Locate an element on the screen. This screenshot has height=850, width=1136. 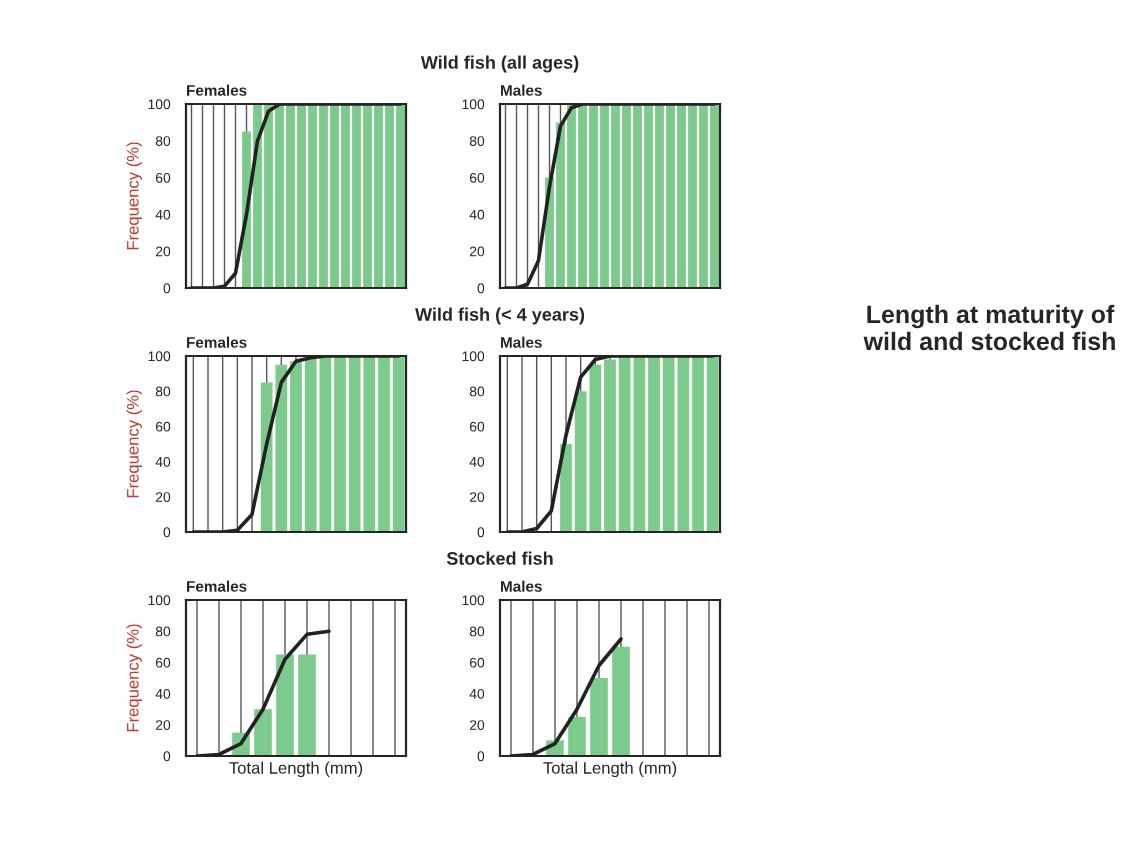
text: Wild fish (< 4 years) is located at coordinates (500, 316).